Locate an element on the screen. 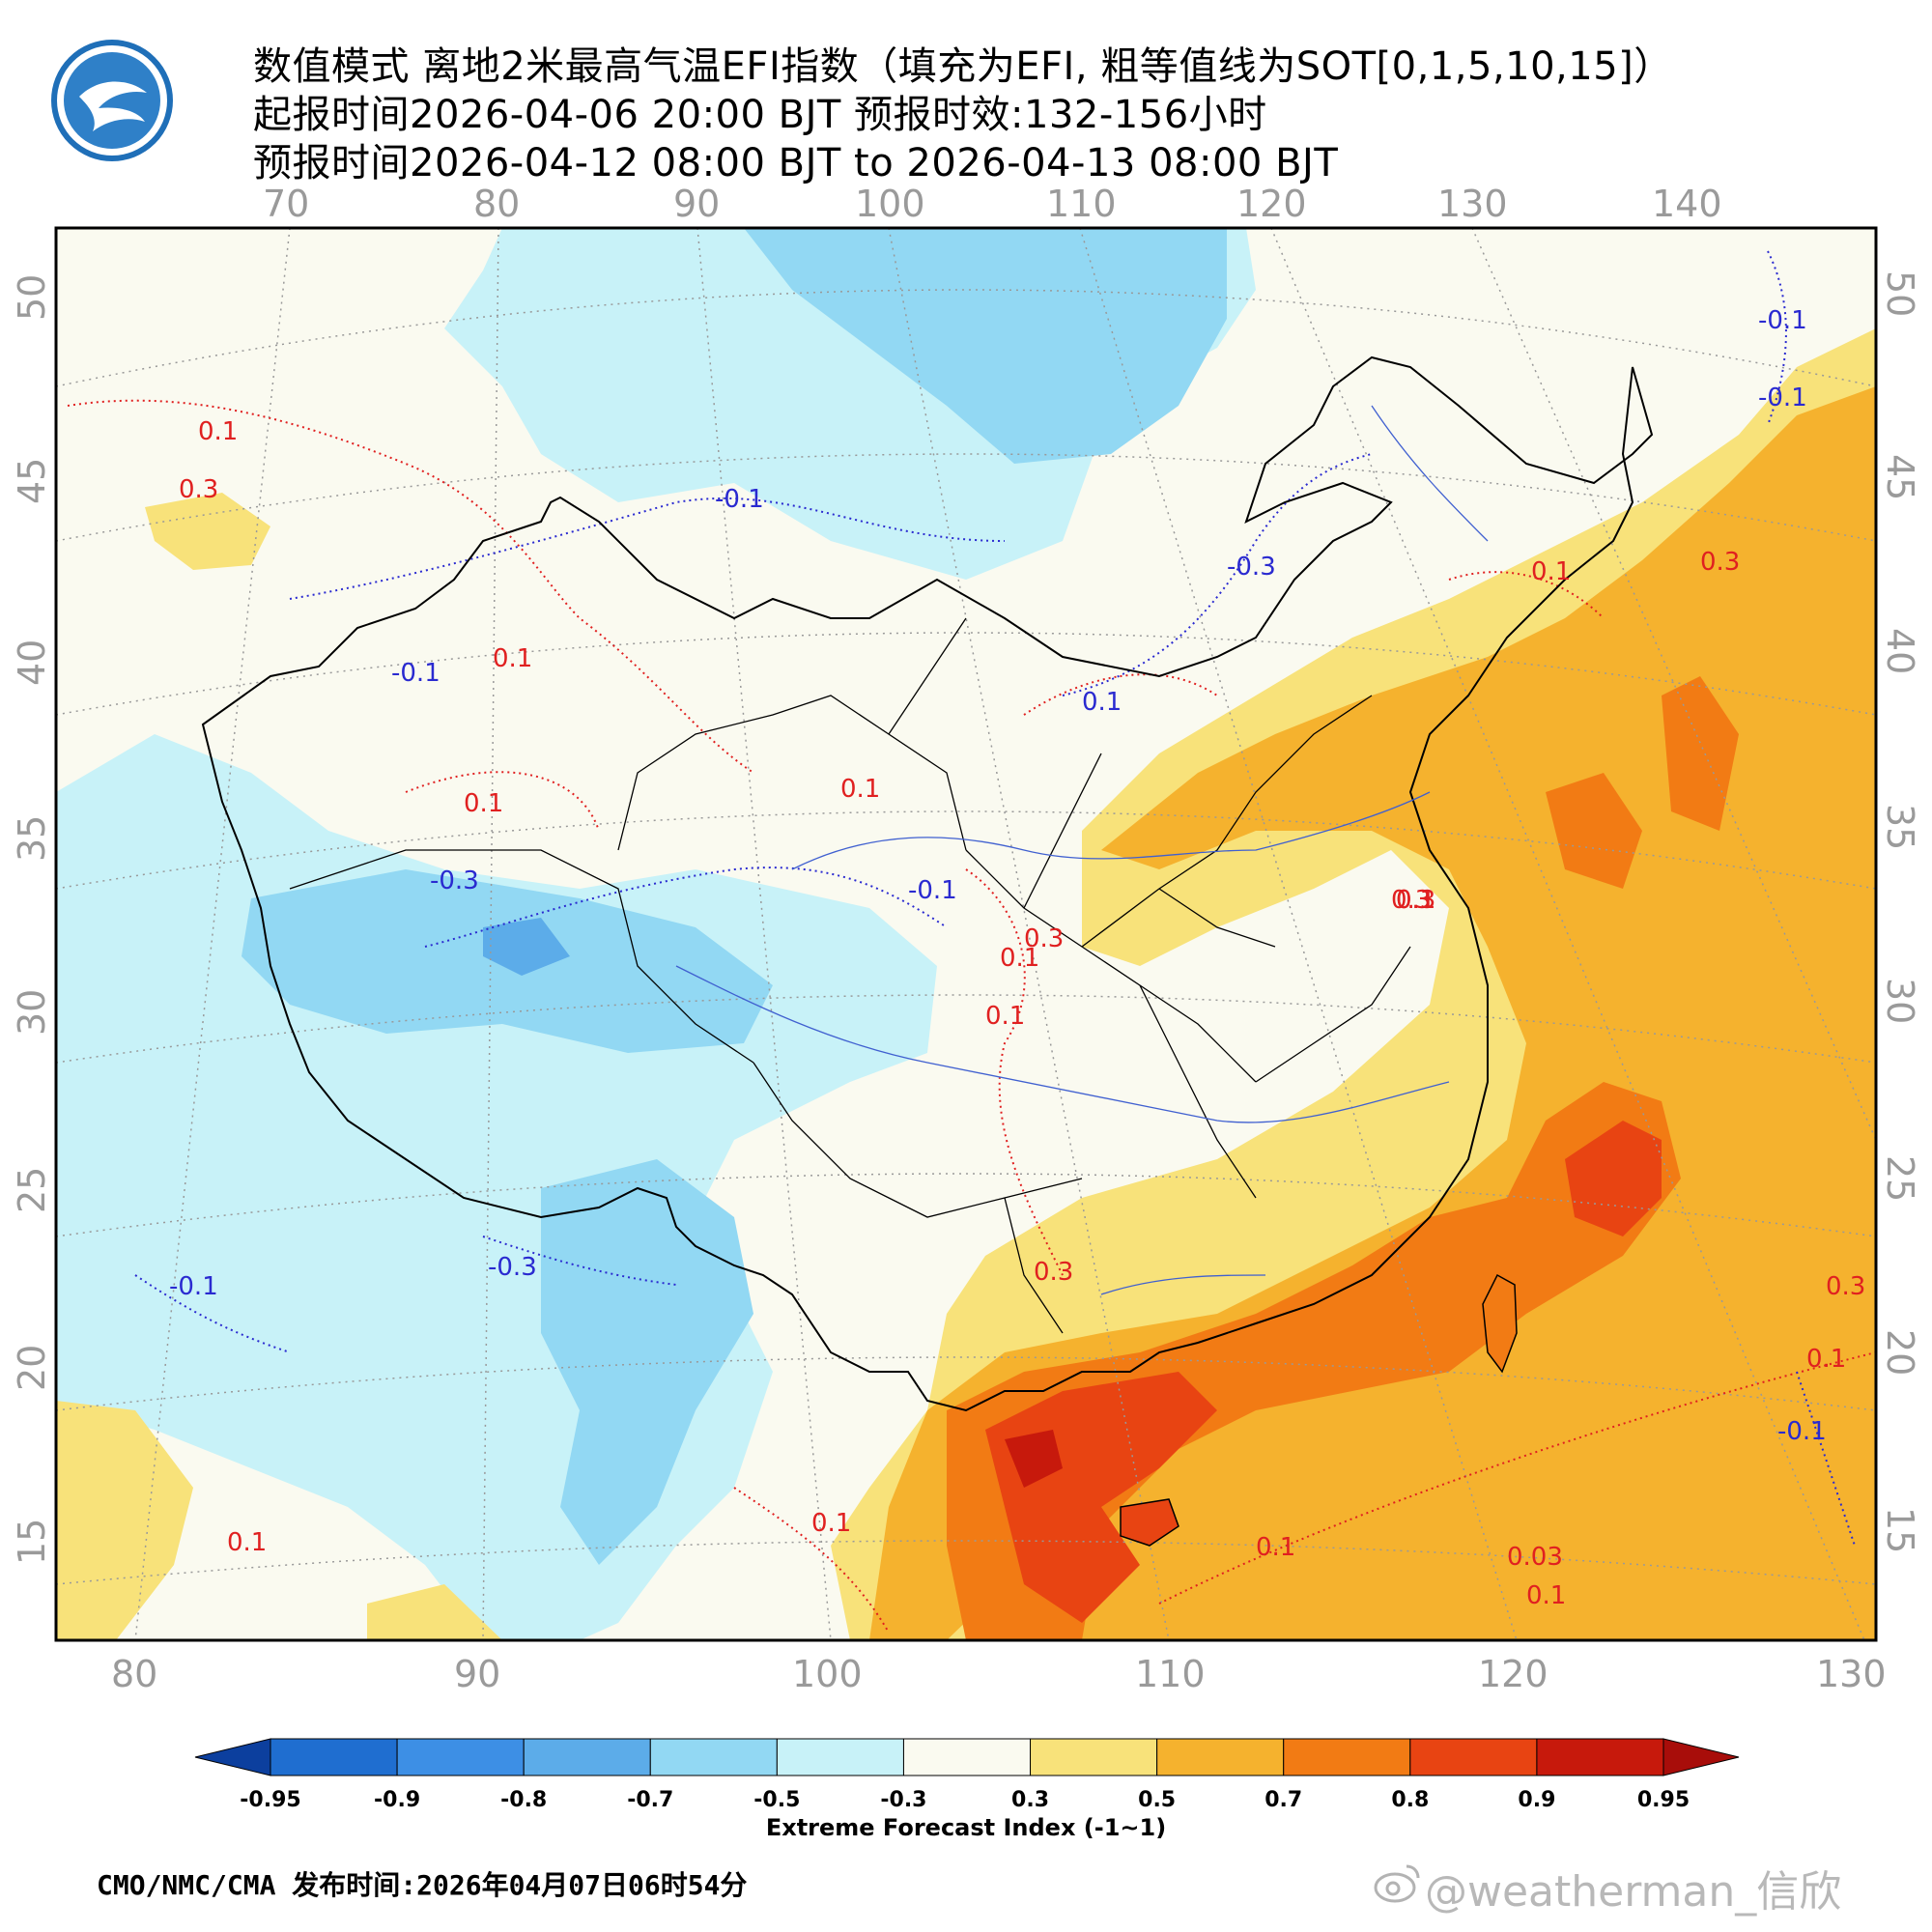 The image size is (1932, 1932). legend-tick-label: 0.5 is located at coordinates (1157, 1800).